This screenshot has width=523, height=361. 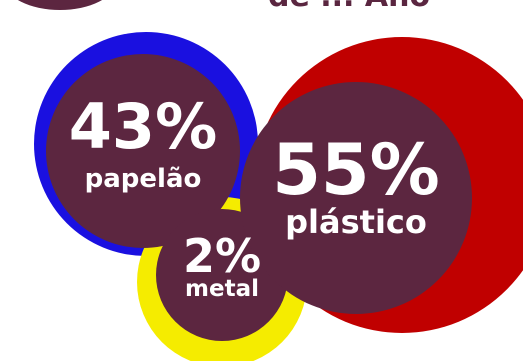 What do you see at coordinates (349, 7) in the screenshot?
I see `chart-title: de ... Ano` at bounding box center [349, 7].